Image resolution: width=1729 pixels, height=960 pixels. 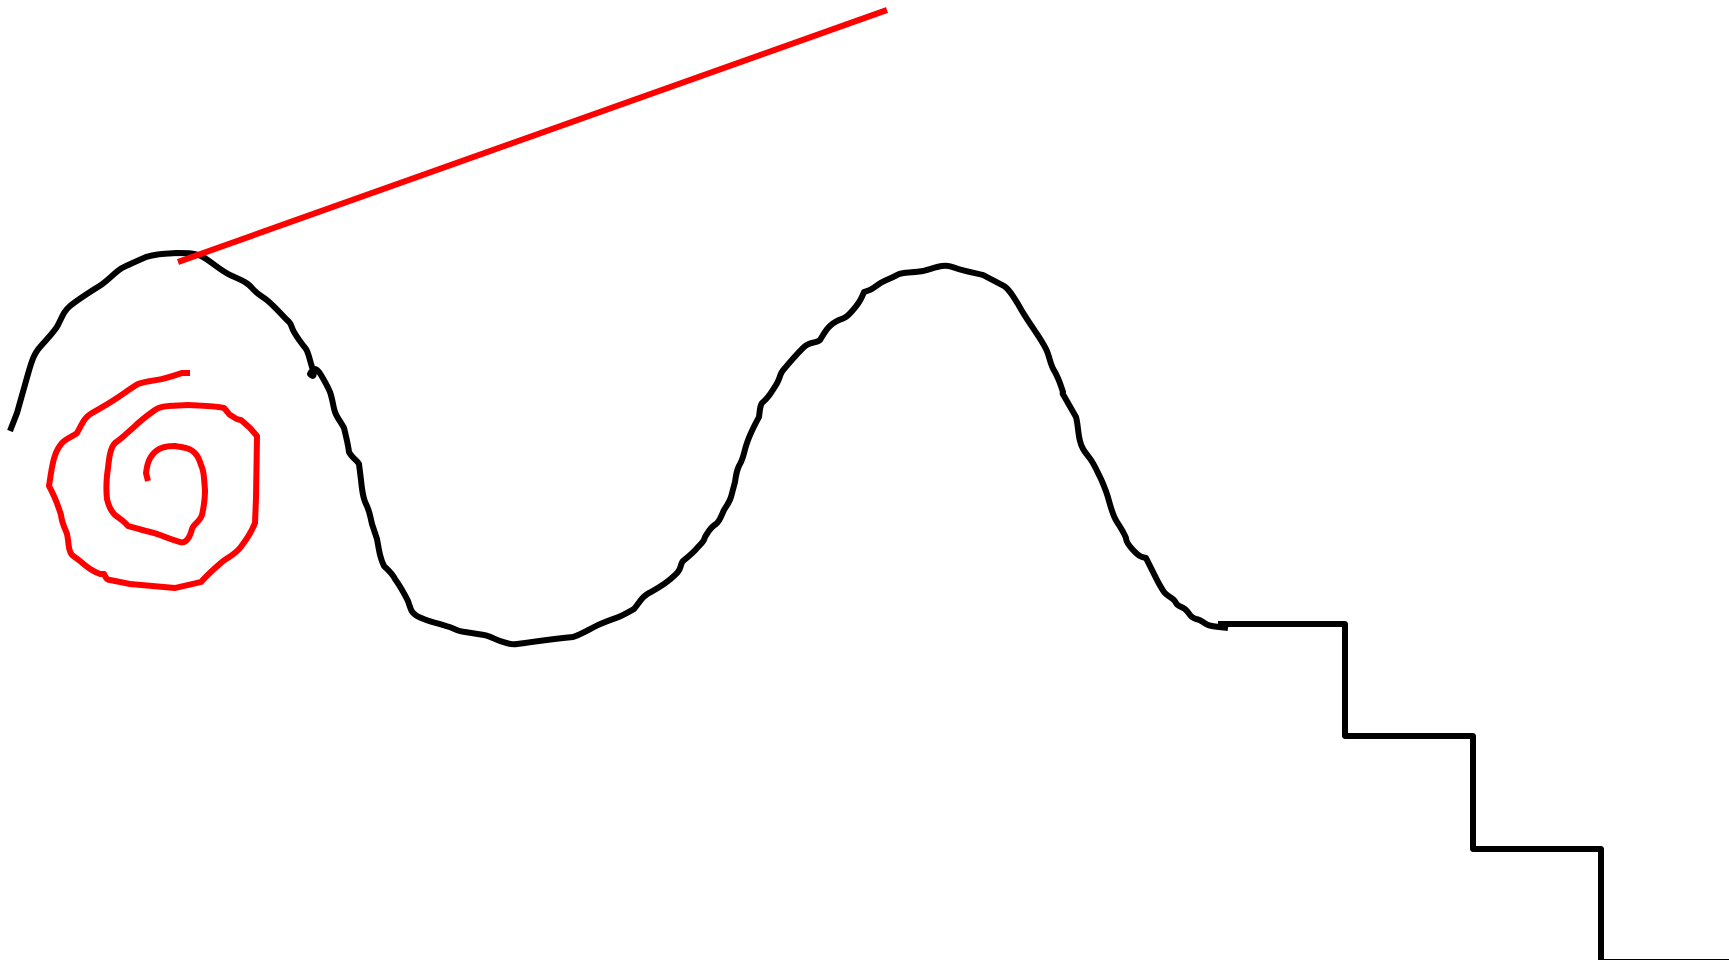 I want to click on red-spiral, so click(x=153, y=480).